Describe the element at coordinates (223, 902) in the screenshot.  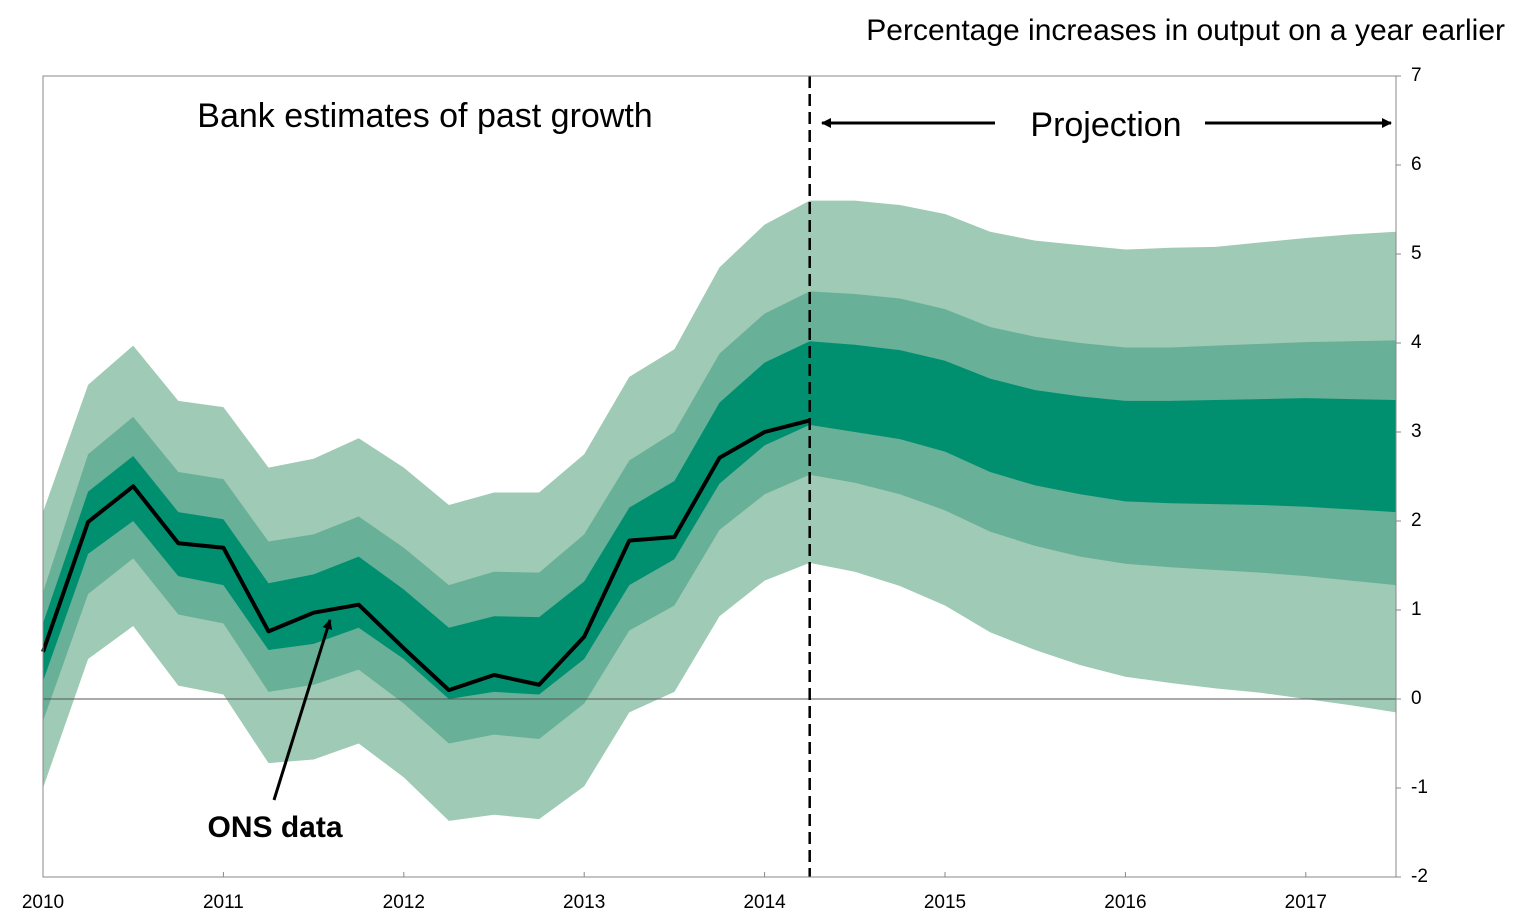
I see `x-tick-label: 2011` at that location.